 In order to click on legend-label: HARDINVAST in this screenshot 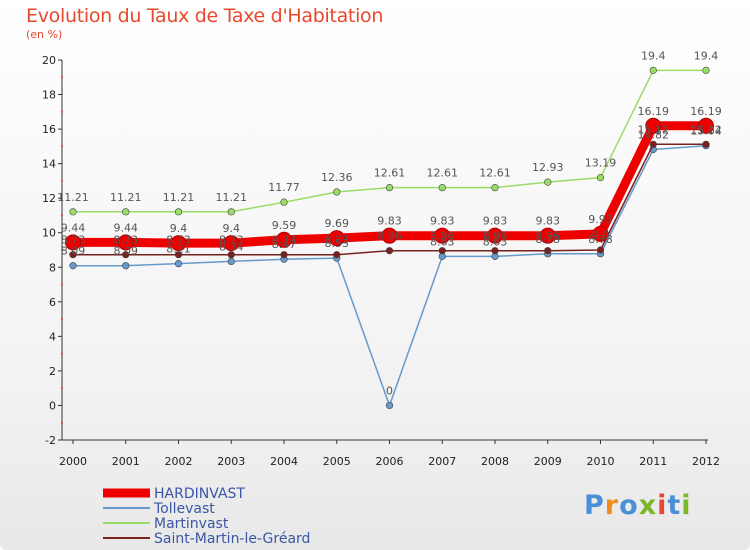, I will do `click(199, 494)`.